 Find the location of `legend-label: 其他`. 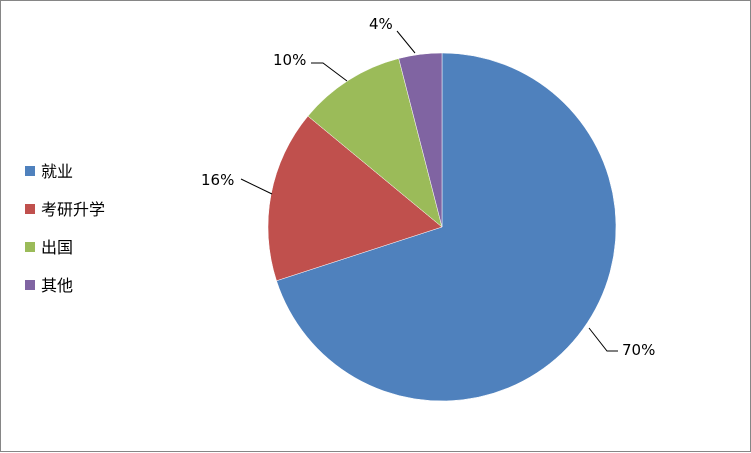

legend-label: 其他 is located at coordinates (57, 285).